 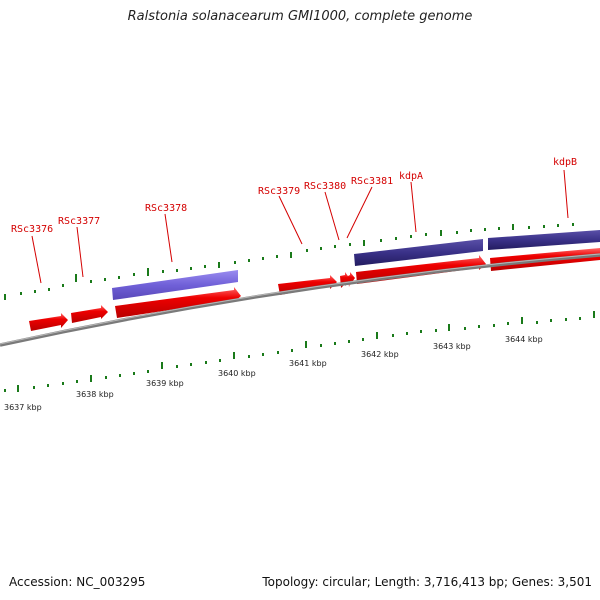 What do you see at coordinates (23, 407) in the screenshot?
I see `kbp-label: 3637 kbp` at bounding box center [23, 407].